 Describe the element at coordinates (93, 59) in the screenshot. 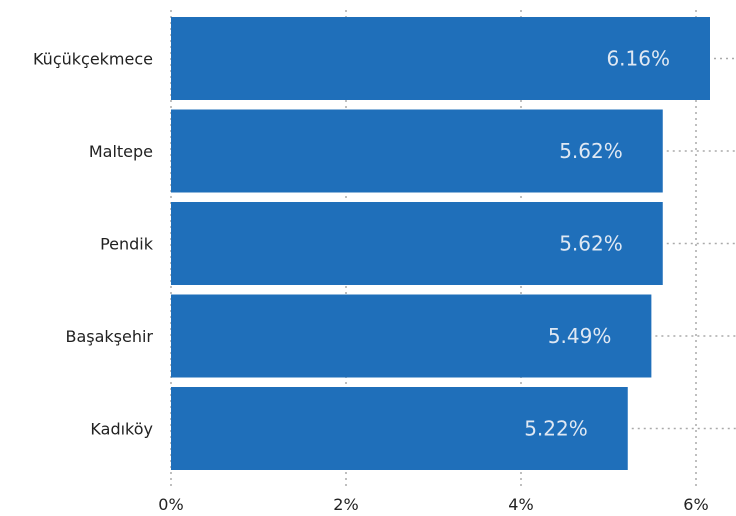

I see `category-label: Küçükçekmece` at that location.